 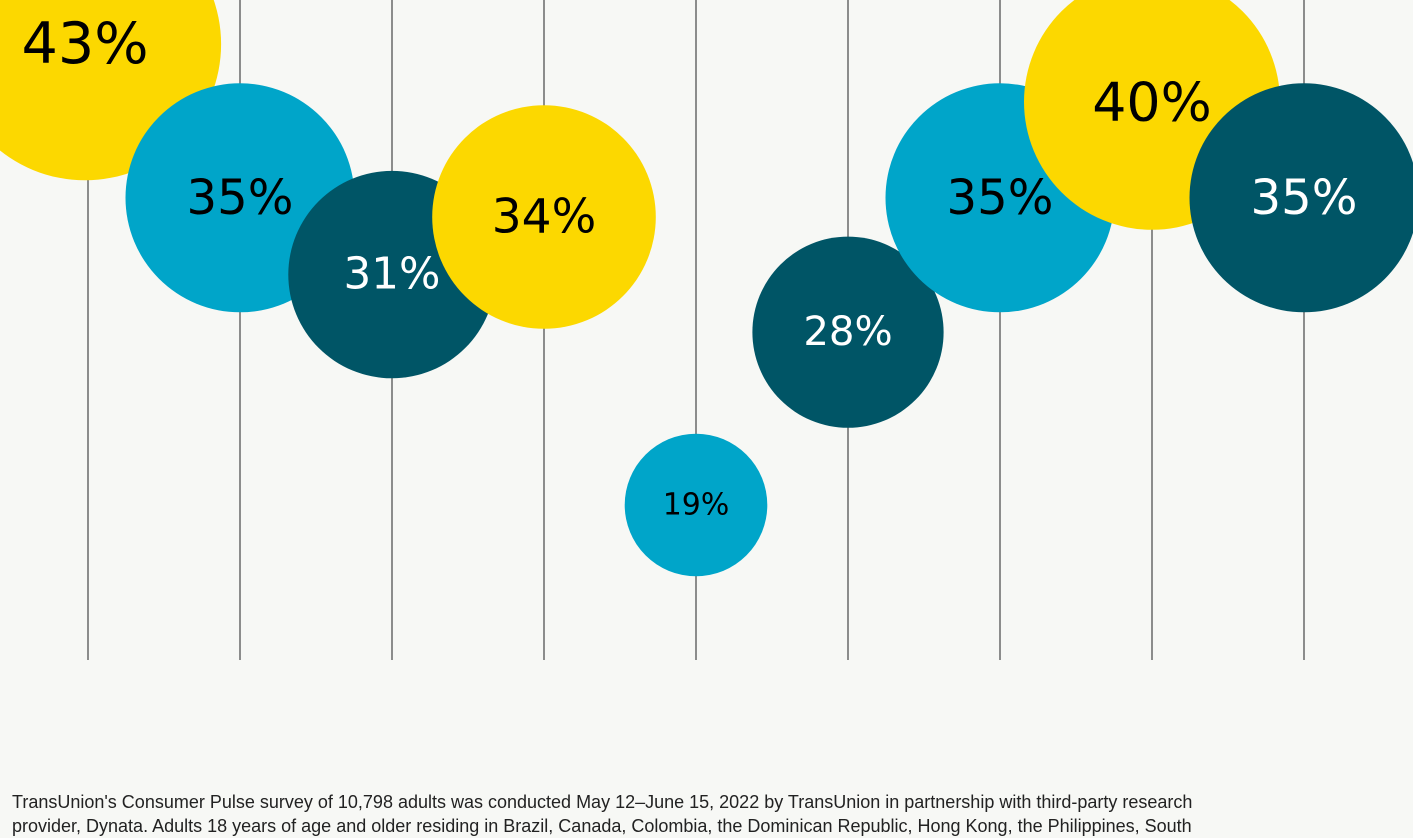 I want to click on value-label: 31%, so click(x=392, y=275).